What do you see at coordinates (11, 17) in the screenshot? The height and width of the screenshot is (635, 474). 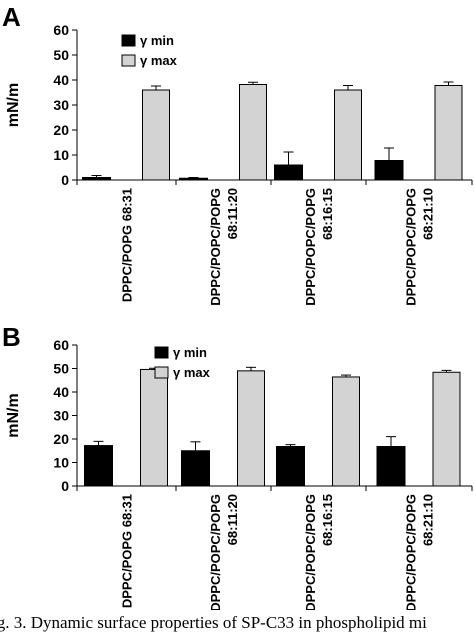 I see `panel-letter: A` at bounding box center [11, 17].